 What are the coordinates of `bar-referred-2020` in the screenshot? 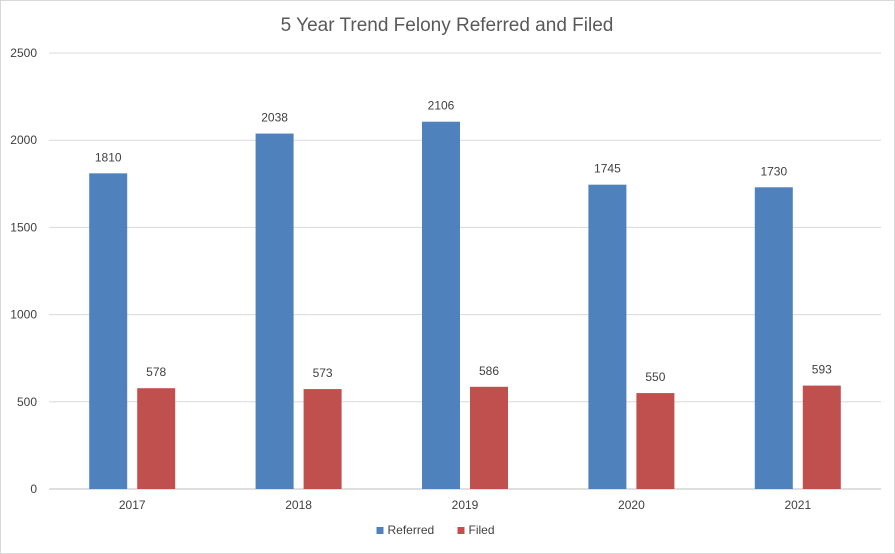 It's located at (607, 336).